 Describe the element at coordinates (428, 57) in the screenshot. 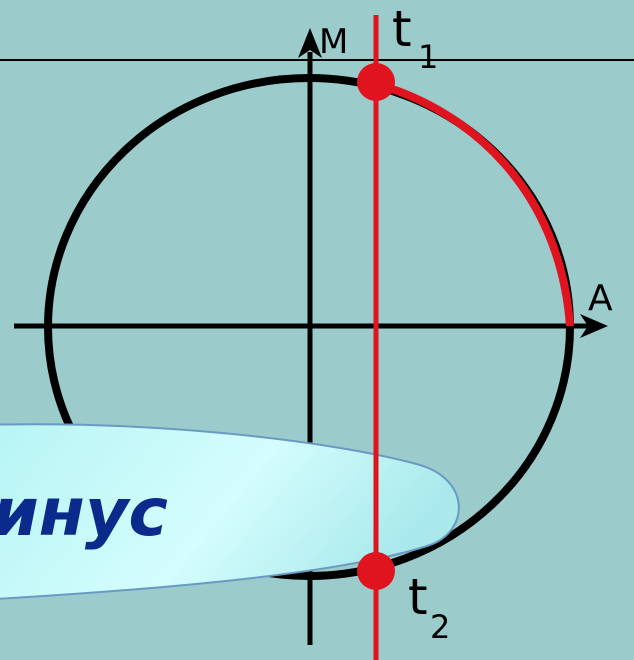

I see `point-t1-subscript: 1` at that location.